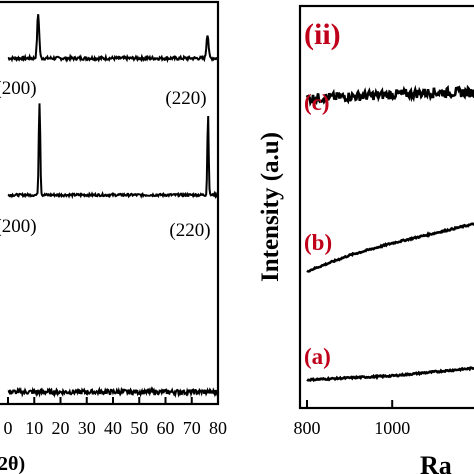  I want to click on xrd-x-ticks: 0 10 20 30 40 50 60 70 80, so click(115, 417).